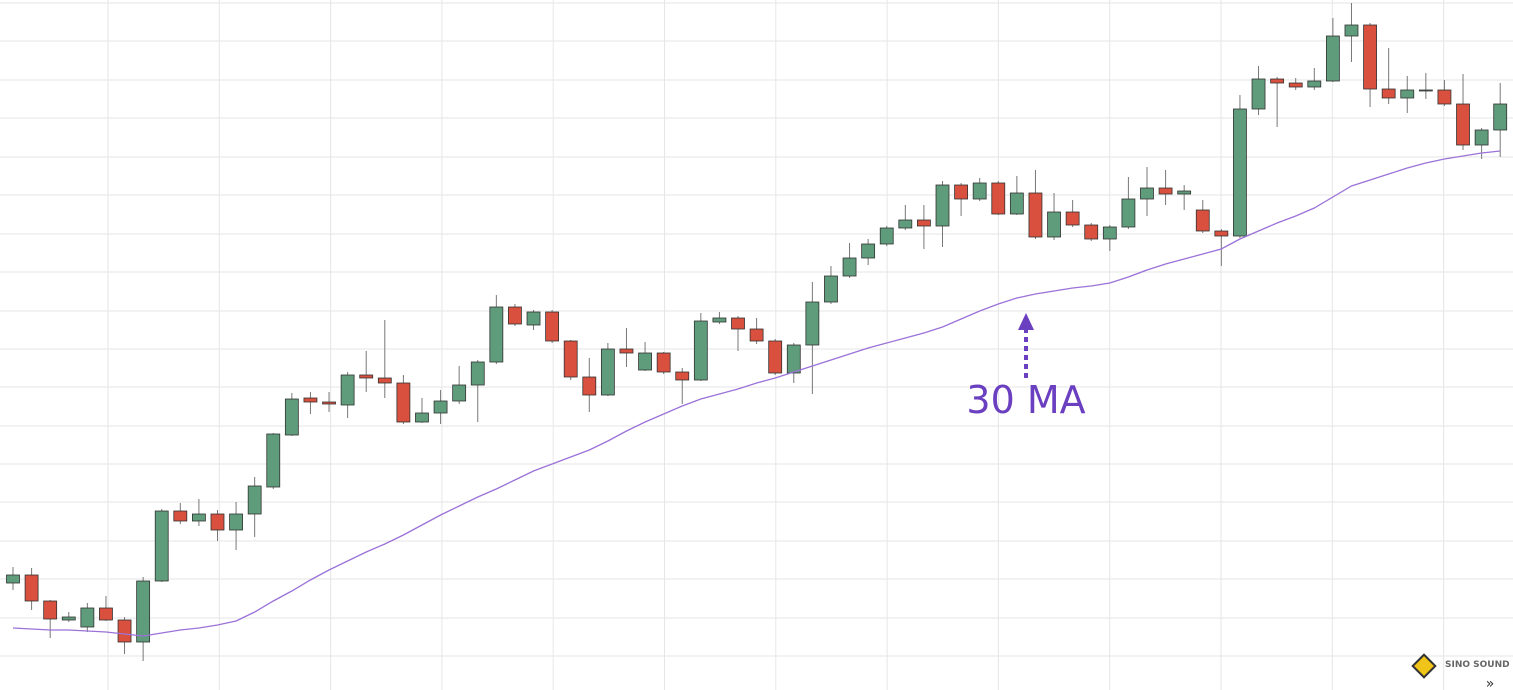 Image resolution: width=1513 pixels, height=690 pixels. Describe the element at coordinates (1477, 665) in the screenshot. I see `watermark-text: SINO SOUND` at that location.